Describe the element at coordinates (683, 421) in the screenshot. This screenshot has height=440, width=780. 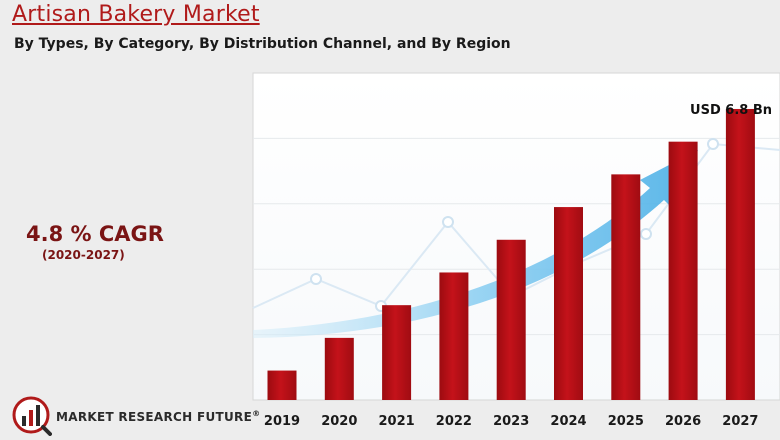
I see `x-tick-2026: 2026` at that location.